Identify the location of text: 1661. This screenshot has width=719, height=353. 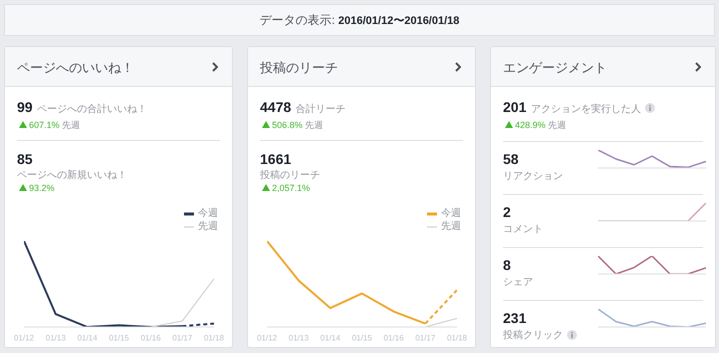
(276, 159).